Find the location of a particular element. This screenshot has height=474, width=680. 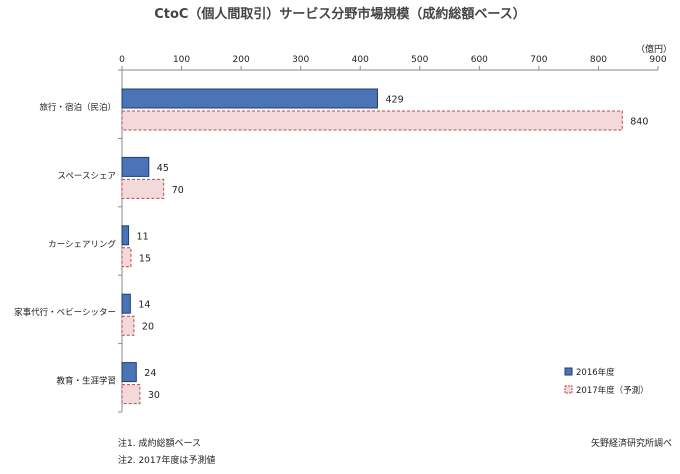

x-tick-label: 900 is located at coordinates (657, 60).